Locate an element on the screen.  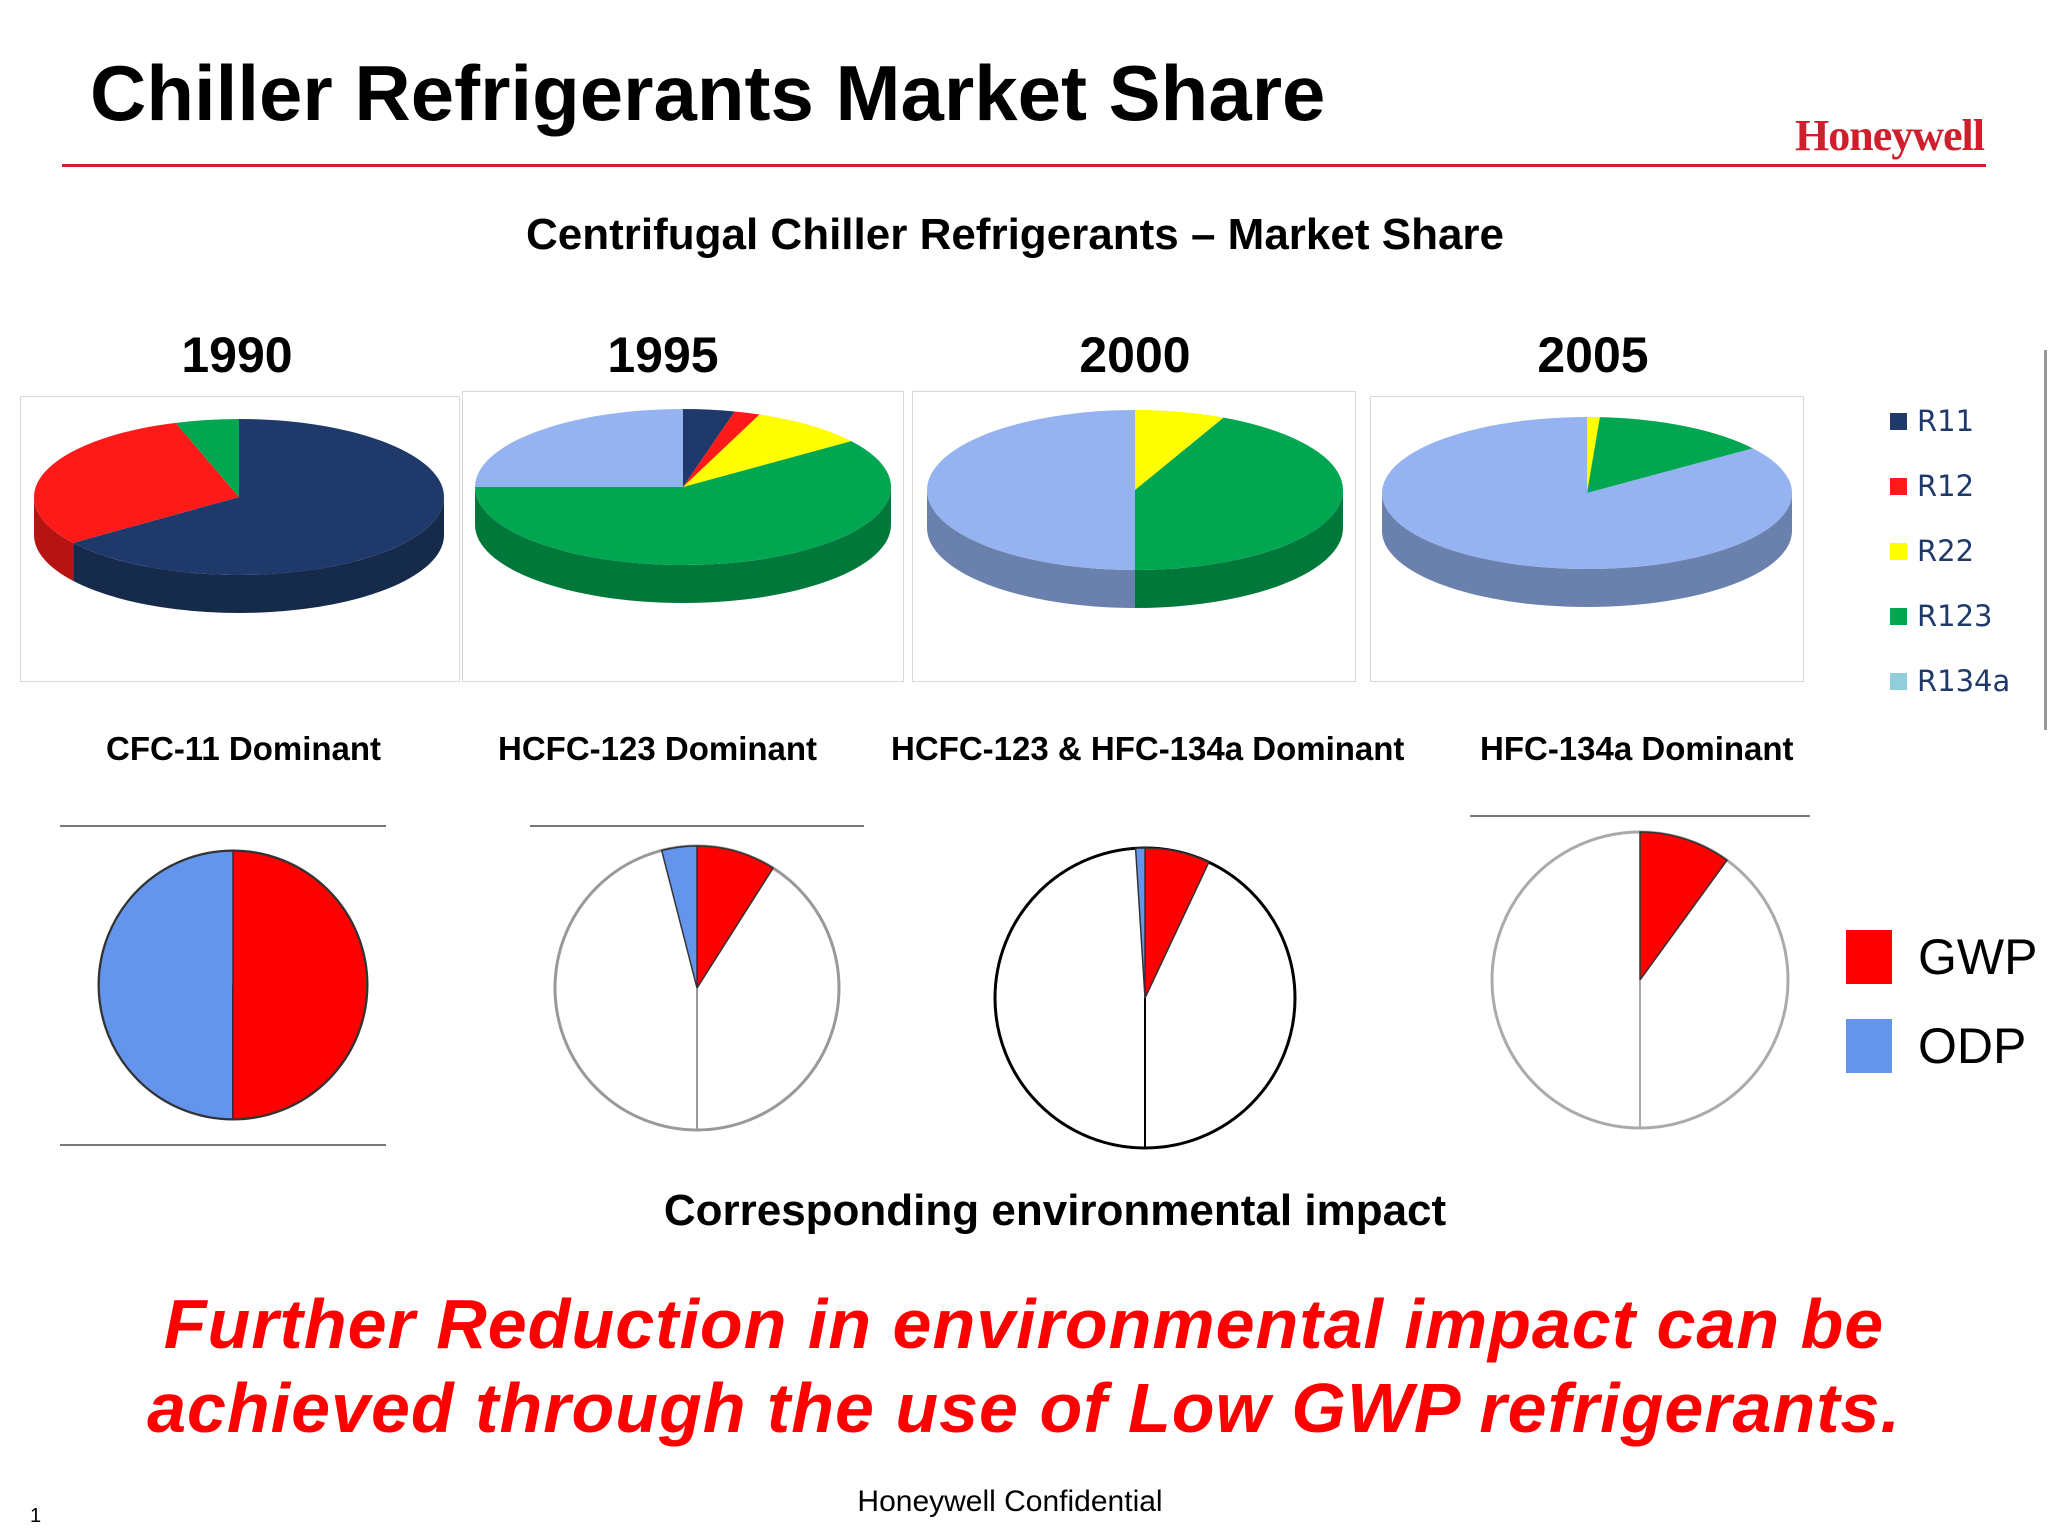
impact-1990-bottom-rule is located at coordinates (223, 1145).